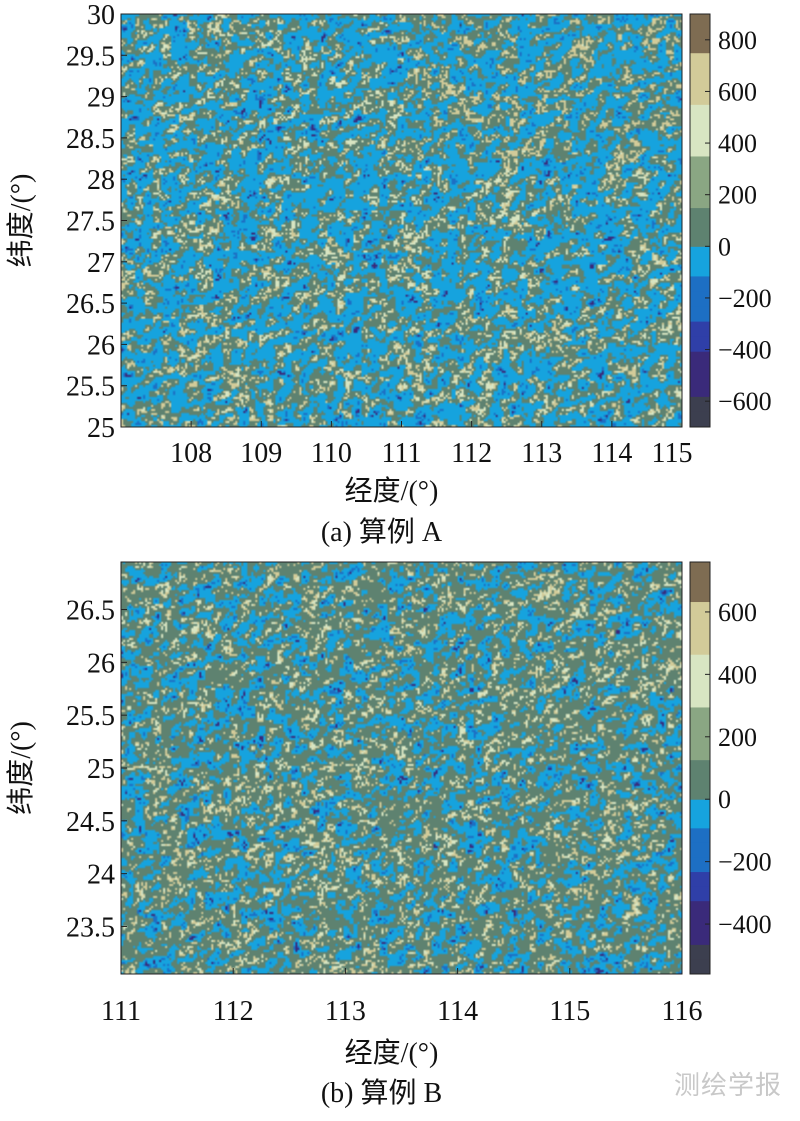  What do you see at coordinates (737, 674) in the screenshot?
I see `colorbar-tick-label: 400` at bounding box center [737, 674].